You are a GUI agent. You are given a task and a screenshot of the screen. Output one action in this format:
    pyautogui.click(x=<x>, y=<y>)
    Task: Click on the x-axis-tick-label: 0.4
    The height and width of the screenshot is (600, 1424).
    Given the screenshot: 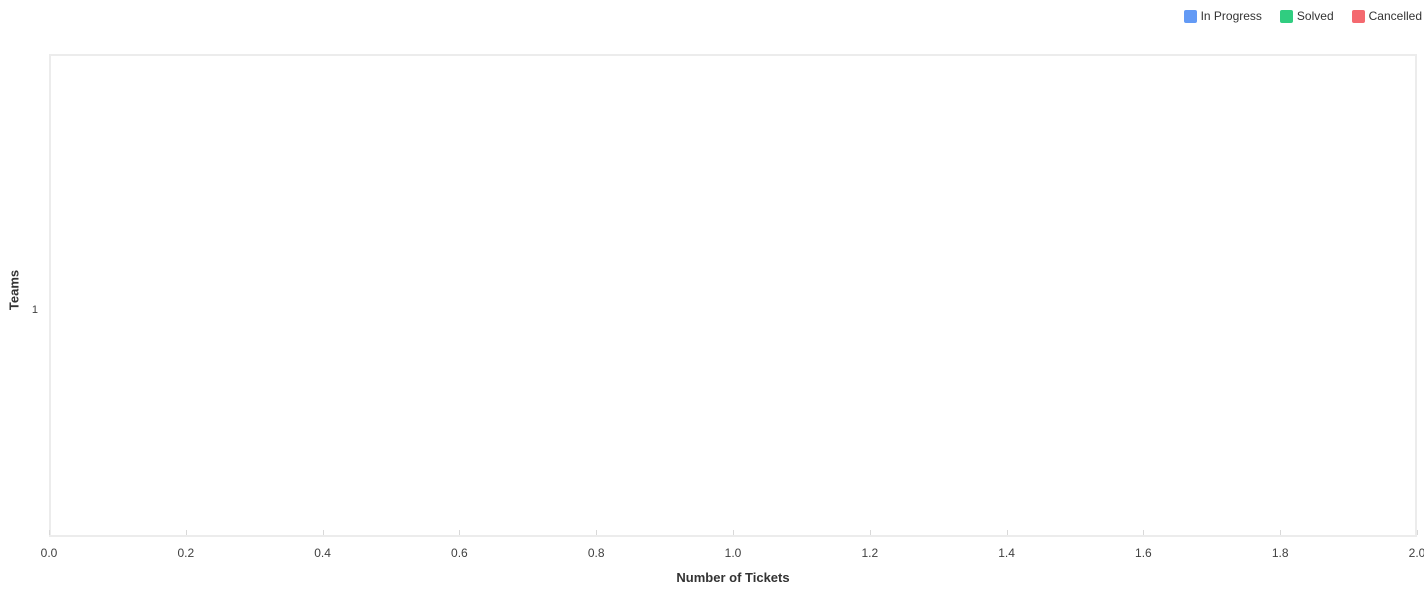 What is the action you would take?
    pyautogui.click(x=322, y=553)
    